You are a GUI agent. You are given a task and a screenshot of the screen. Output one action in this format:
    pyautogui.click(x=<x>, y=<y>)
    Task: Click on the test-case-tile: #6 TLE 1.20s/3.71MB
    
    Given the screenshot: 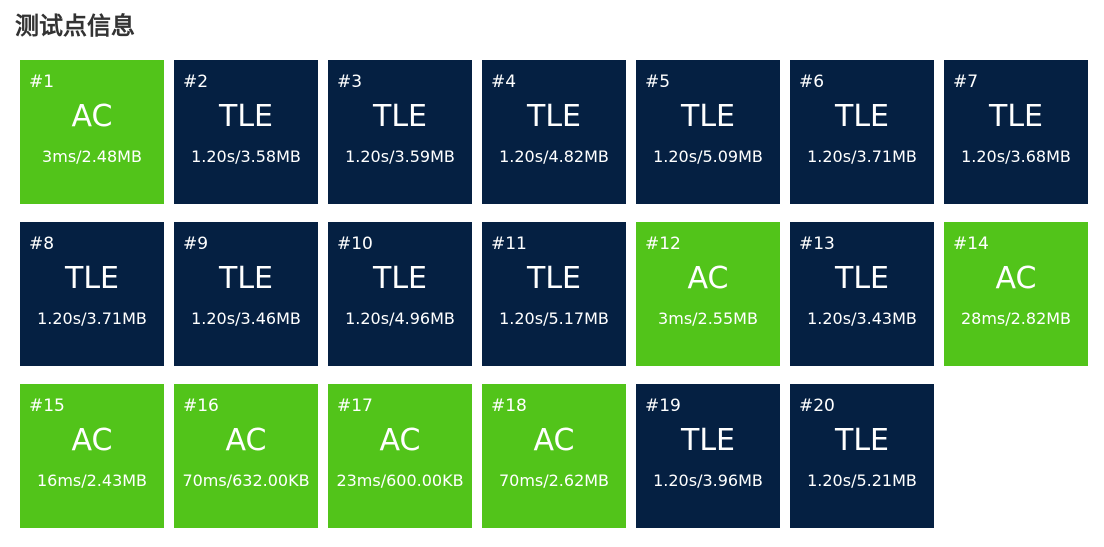 What is the action you would take?
    pyautogui.click(x=862, y=132)
    